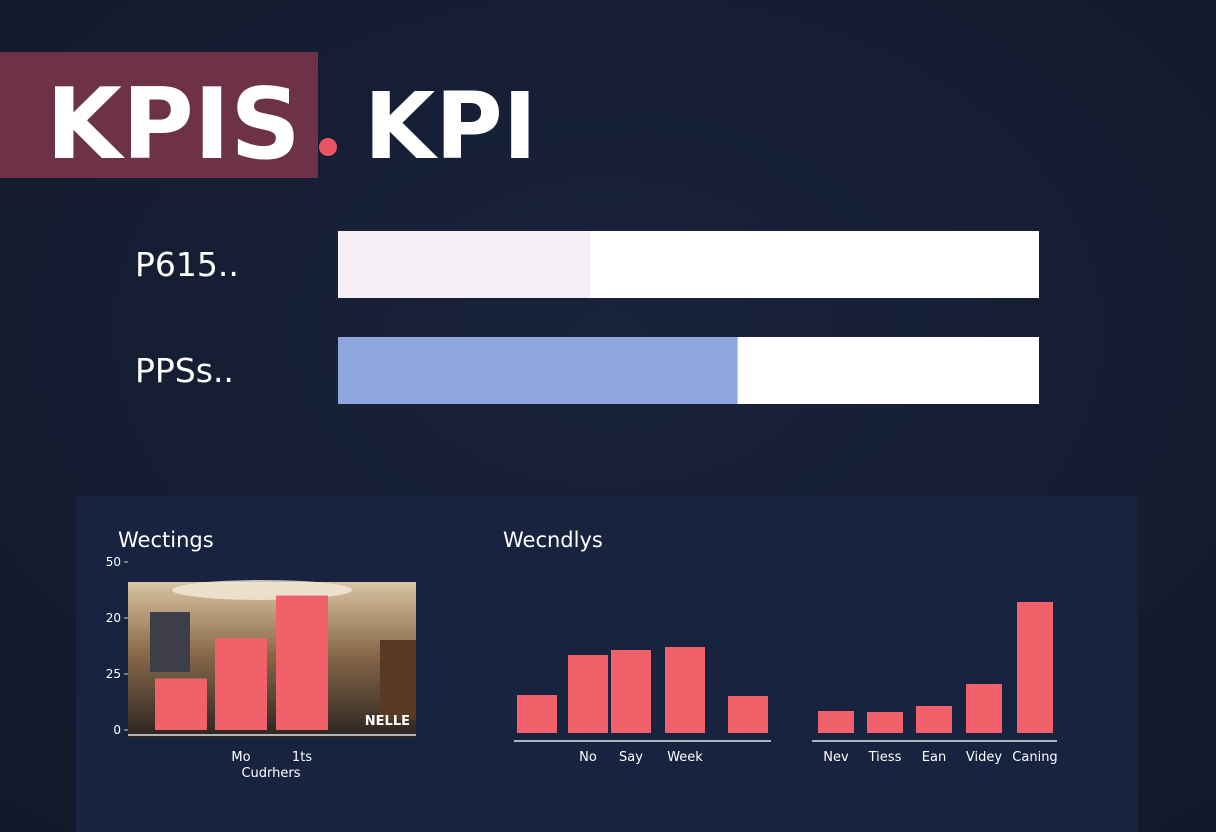 The height and width of the screenshot is (832, 1216). I want to click on x-tick-label: Say, so click(631, 757).